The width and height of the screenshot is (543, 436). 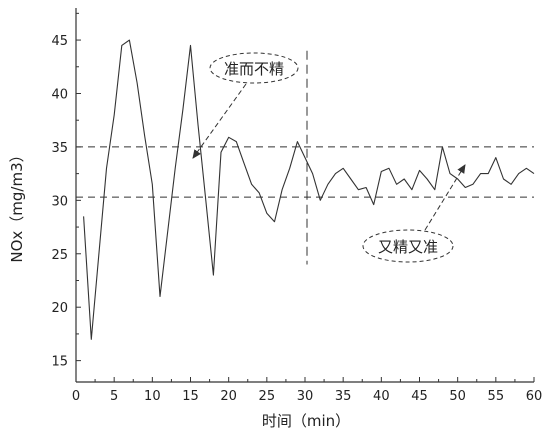 I want to click on y-tick-label: 20, so click(x=59, y=308).